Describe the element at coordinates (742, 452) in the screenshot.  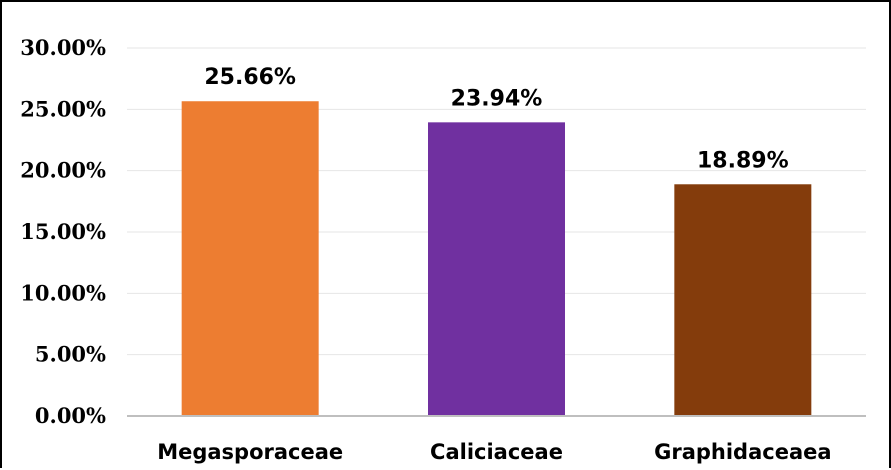
I see `category-label: Graphidaceaea` at that location.